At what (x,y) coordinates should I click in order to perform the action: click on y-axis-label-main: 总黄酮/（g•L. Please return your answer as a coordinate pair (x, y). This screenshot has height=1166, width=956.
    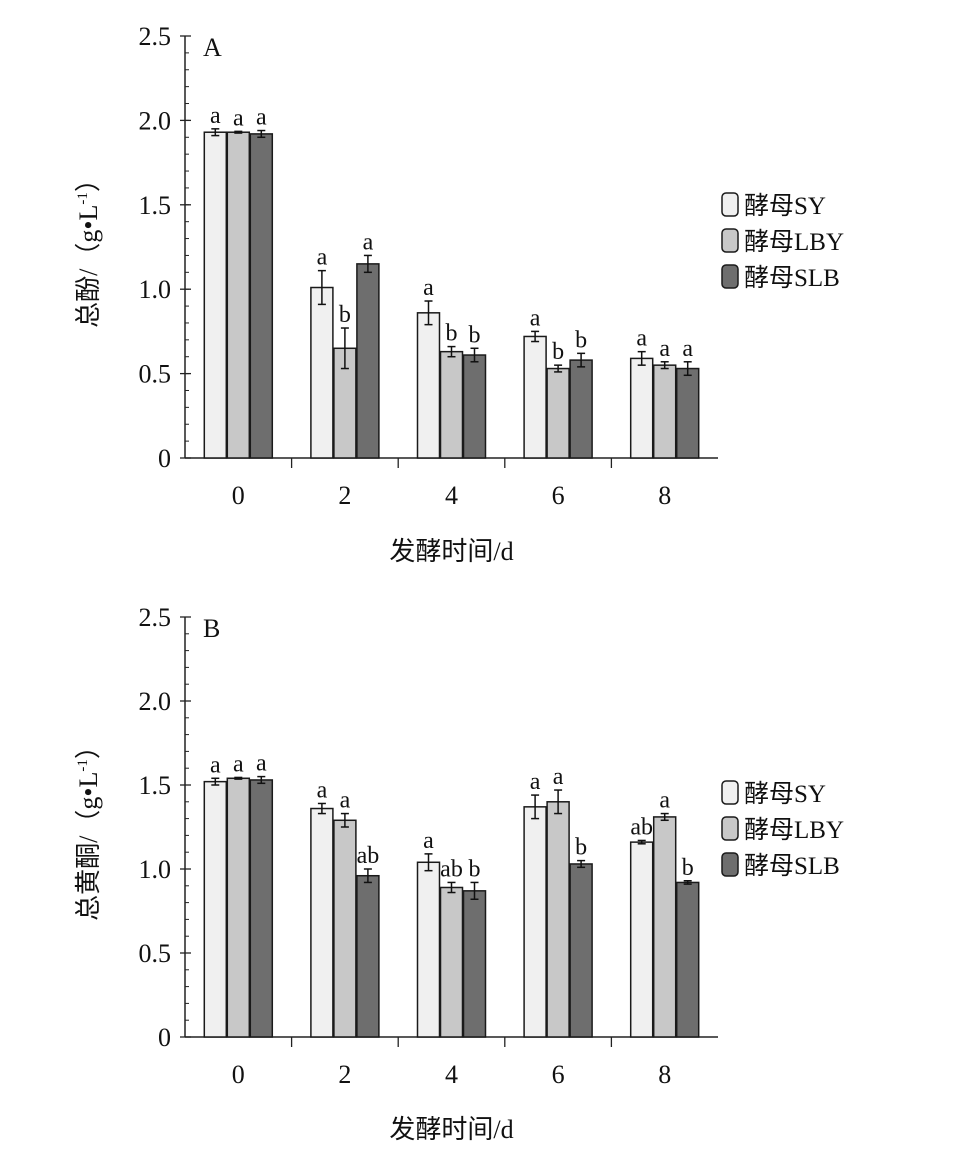
    Looking at the image, I should click on (88, 846).